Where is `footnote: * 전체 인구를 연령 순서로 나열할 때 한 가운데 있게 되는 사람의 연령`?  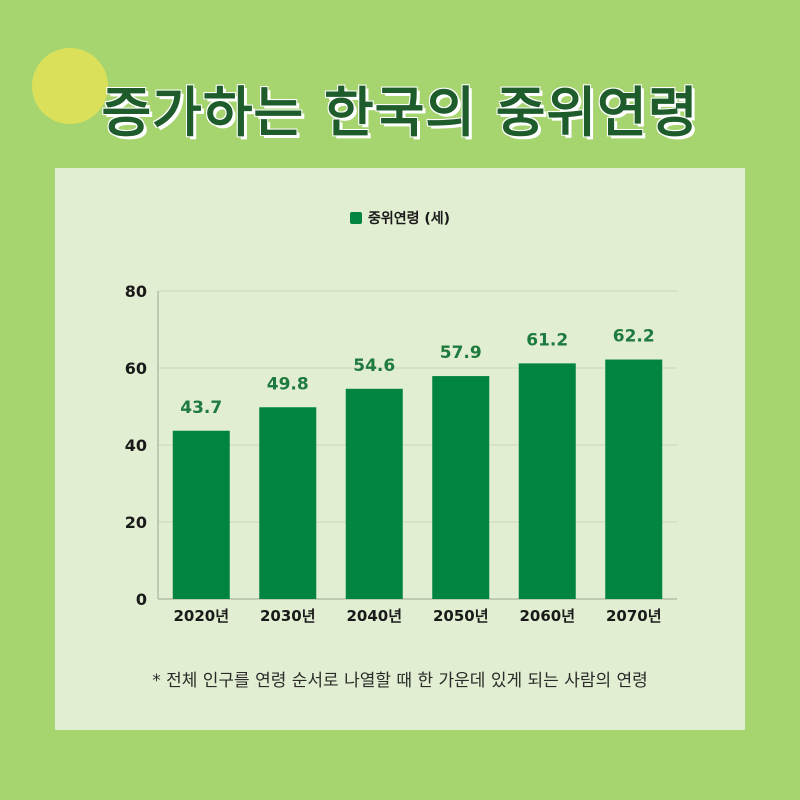 footnote: * 전체 인구를 연령 순서로 나열할 때 한 가운데 있게 되는 사람의 연령 is located at coordinates (400, 681).